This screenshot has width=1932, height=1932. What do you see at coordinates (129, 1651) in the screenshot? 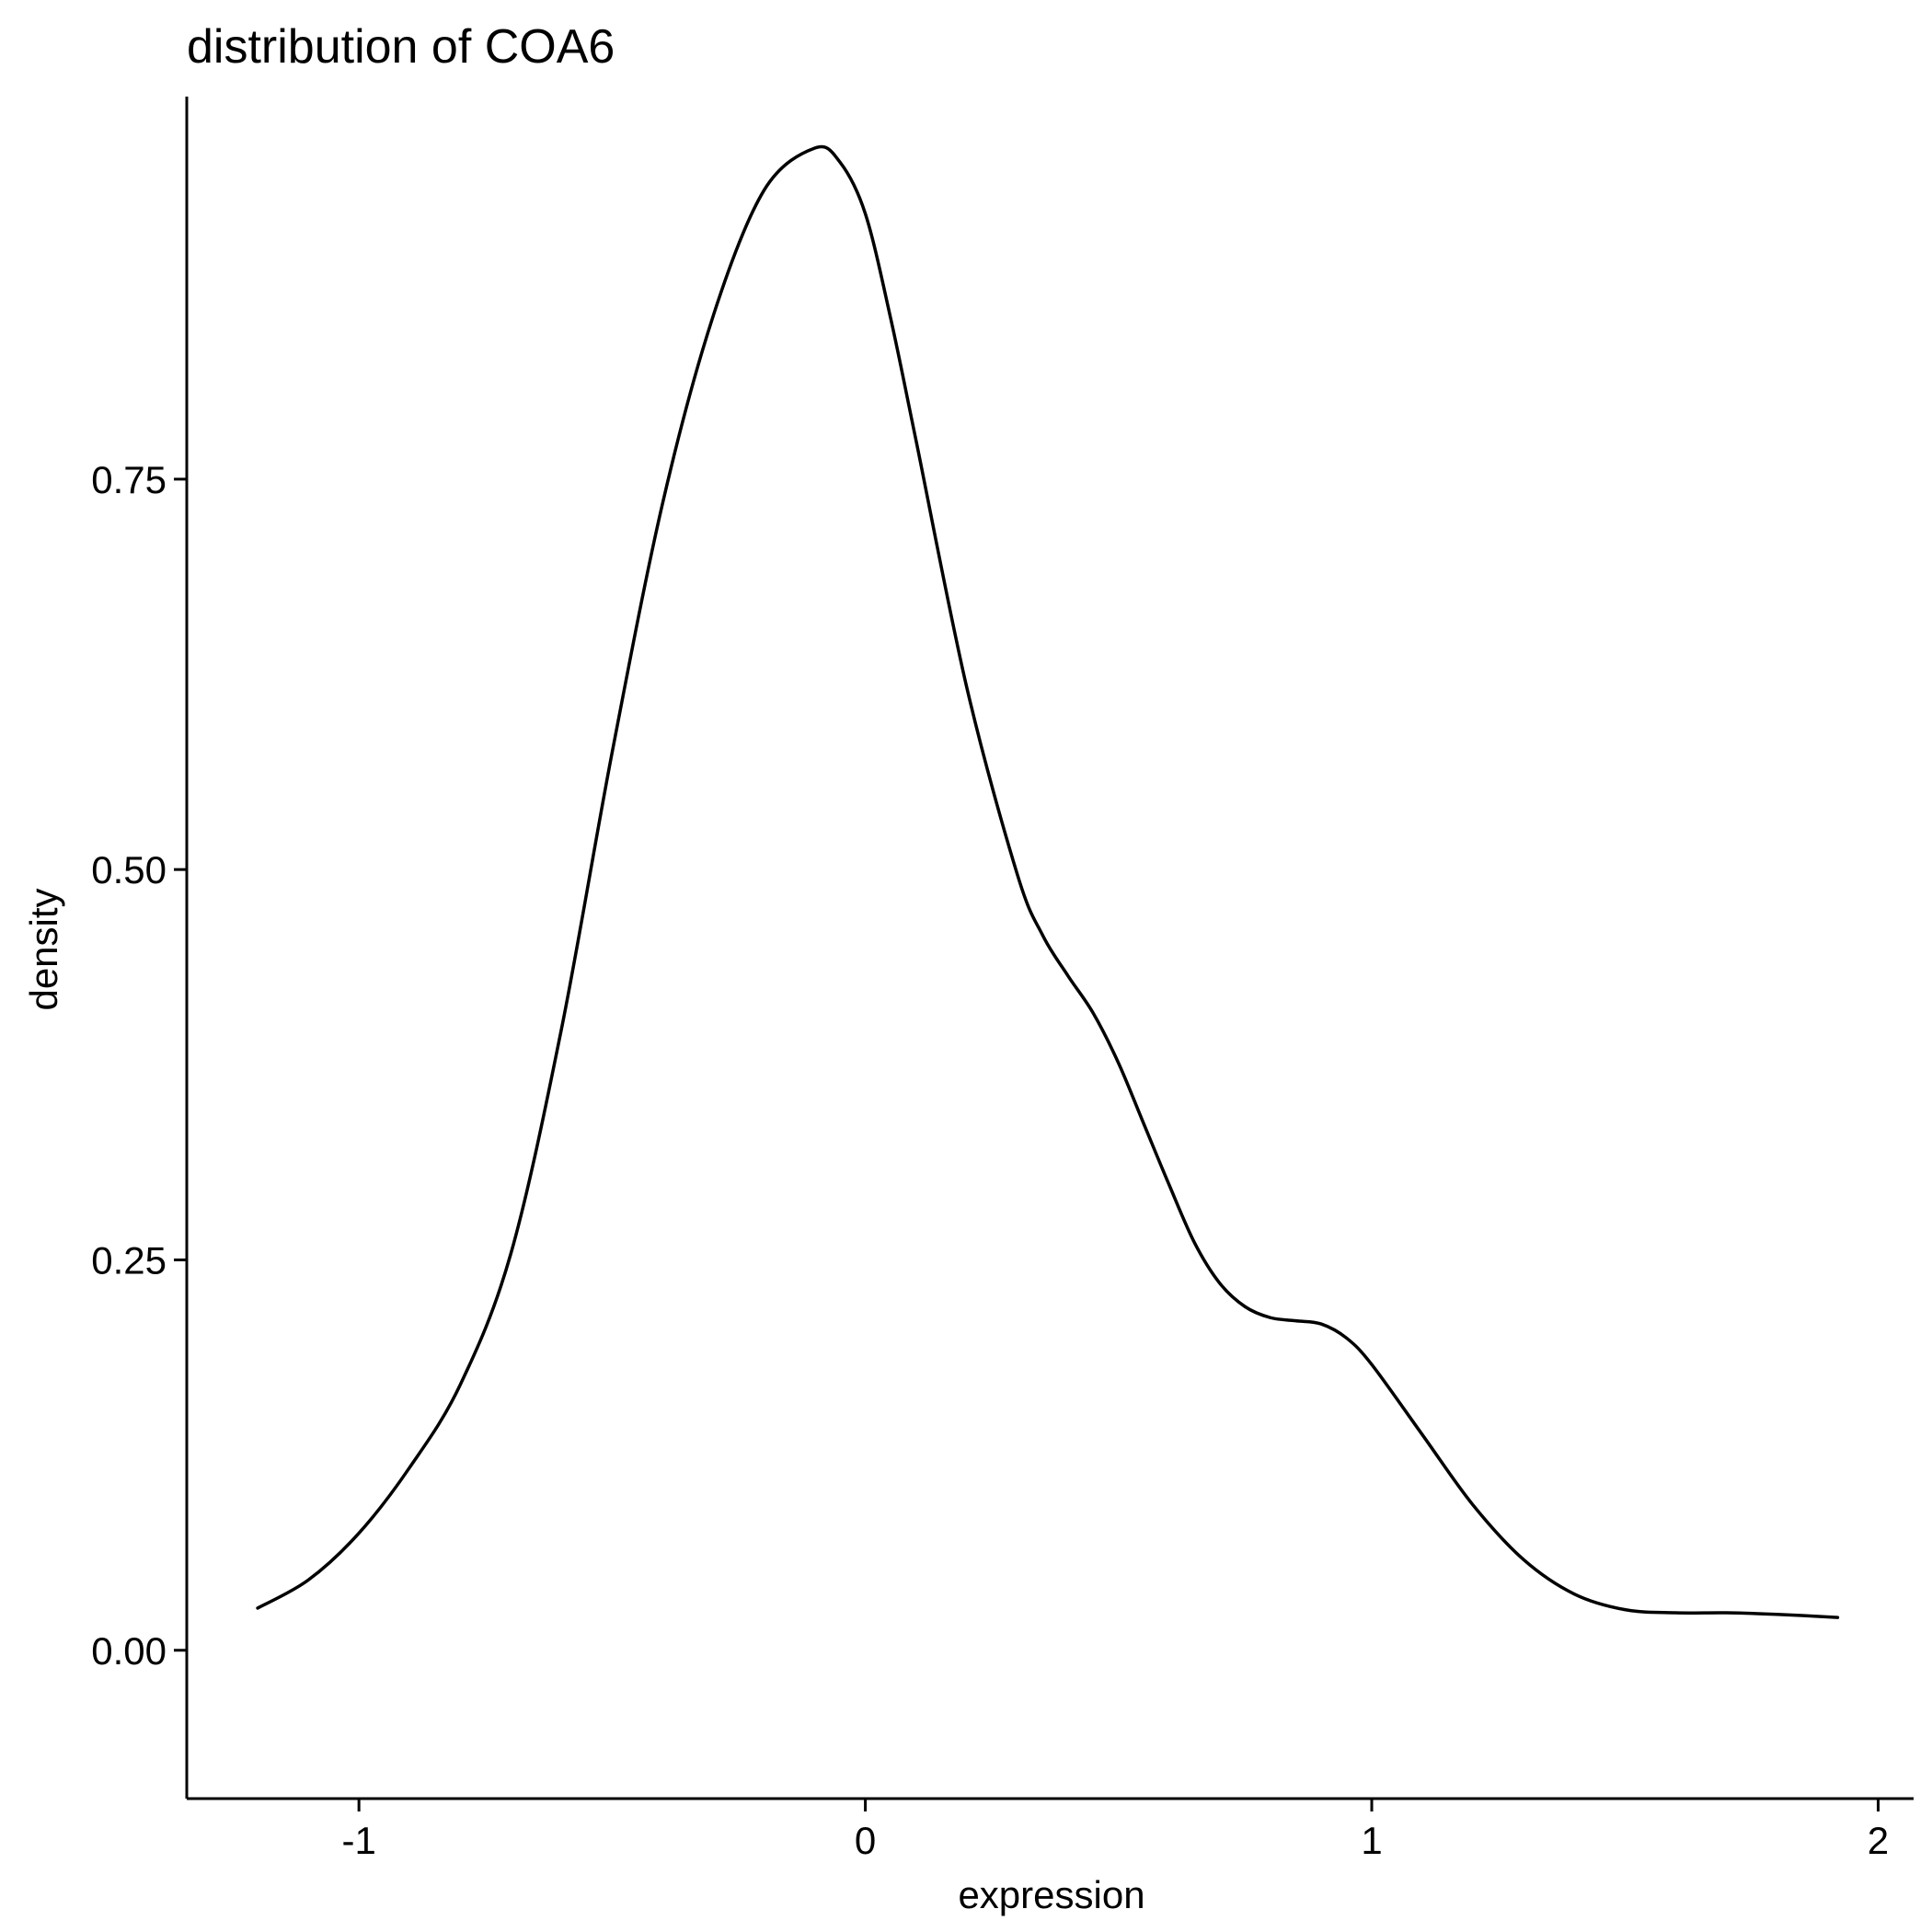
I see `y-tick-label: 0.00` at bounding box center [129, 1651].